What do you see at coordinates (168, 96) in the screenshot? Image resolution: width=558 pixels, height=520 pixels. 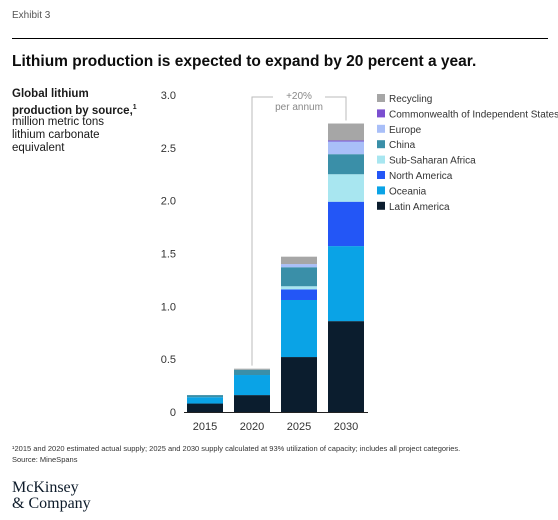 I see `y-tick-label: 3.0` at bounding box center [168, 96].